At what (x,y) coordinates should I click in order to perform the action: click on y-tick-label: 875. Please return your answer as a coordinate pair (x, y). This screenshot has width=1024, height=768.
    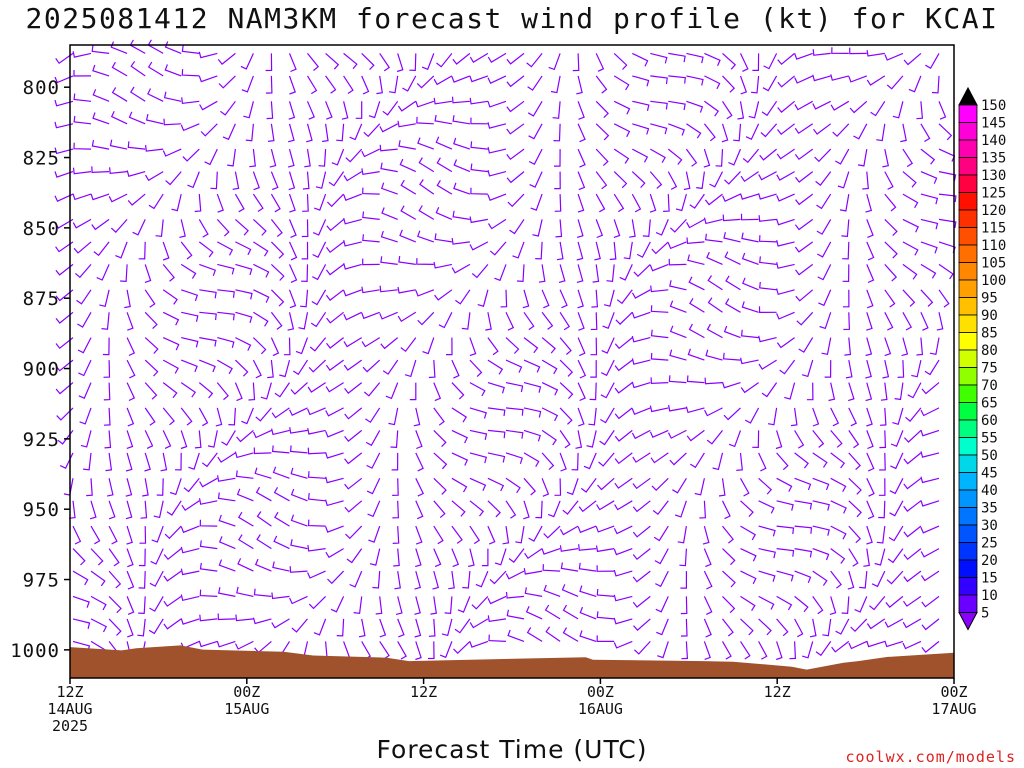
    Looking at the image, I should click on (41, 299).